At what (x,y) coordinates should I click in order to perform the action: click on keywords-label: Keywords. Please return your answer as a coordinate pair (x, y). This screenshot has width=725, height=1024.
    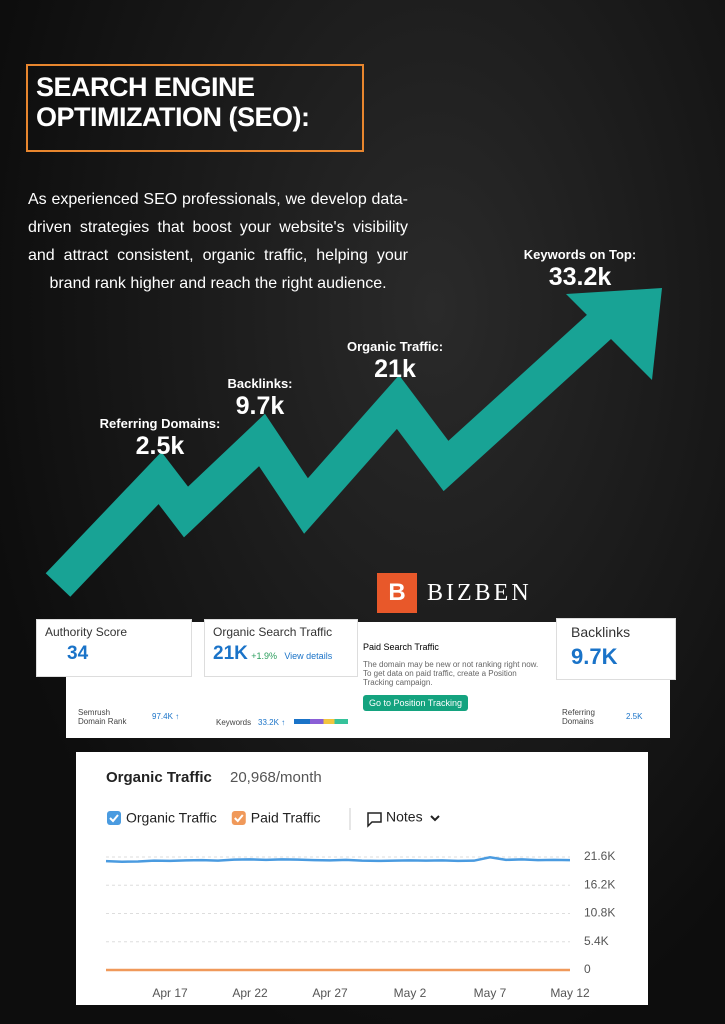
    Looking at the image, I should click on (234, 722).